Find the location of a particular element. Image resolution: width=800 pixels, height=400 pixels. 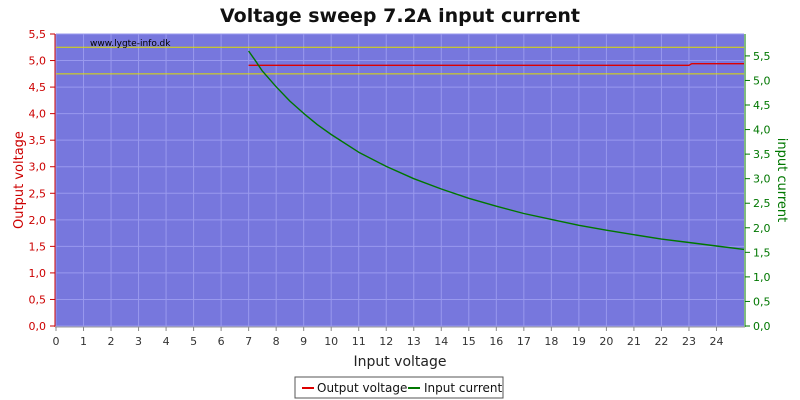

right-axis-label: input current is located at coordinates (781, 180).